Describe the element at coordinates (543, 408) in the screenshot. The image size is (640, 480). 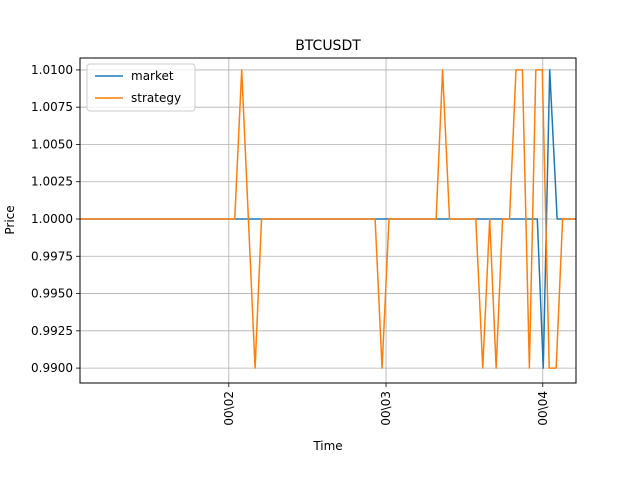
I see `x-tick-label: 00\04` at that location.